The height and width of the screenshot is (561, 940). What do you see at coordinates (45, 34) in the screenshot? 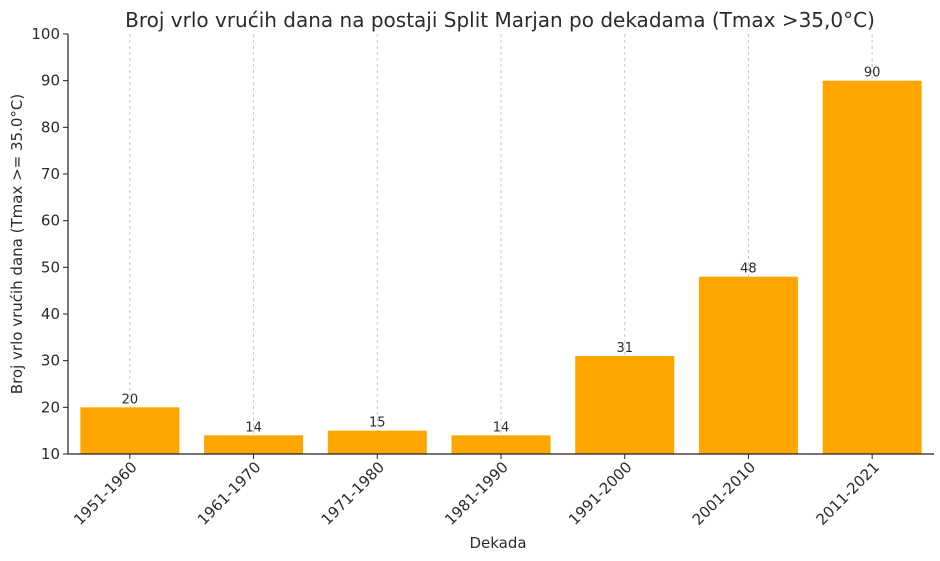
I see `y-tick-label: 100` at bounding box center [45, 34].